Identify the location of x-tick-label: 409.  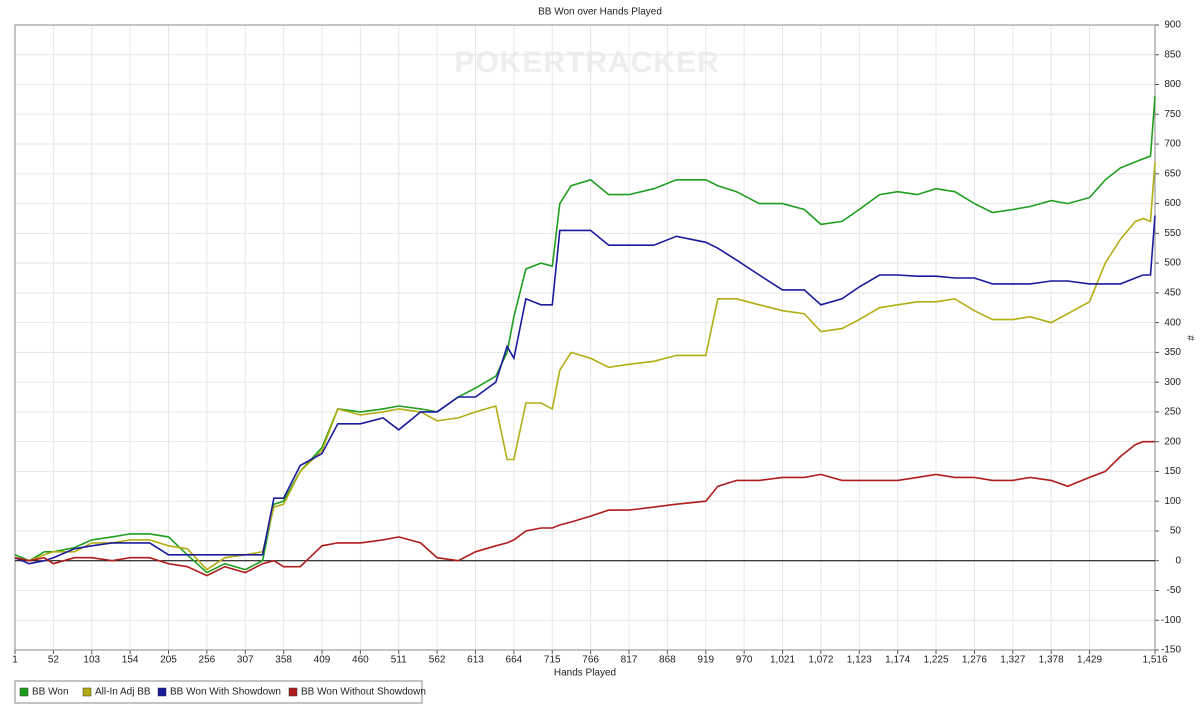
(322, 660).